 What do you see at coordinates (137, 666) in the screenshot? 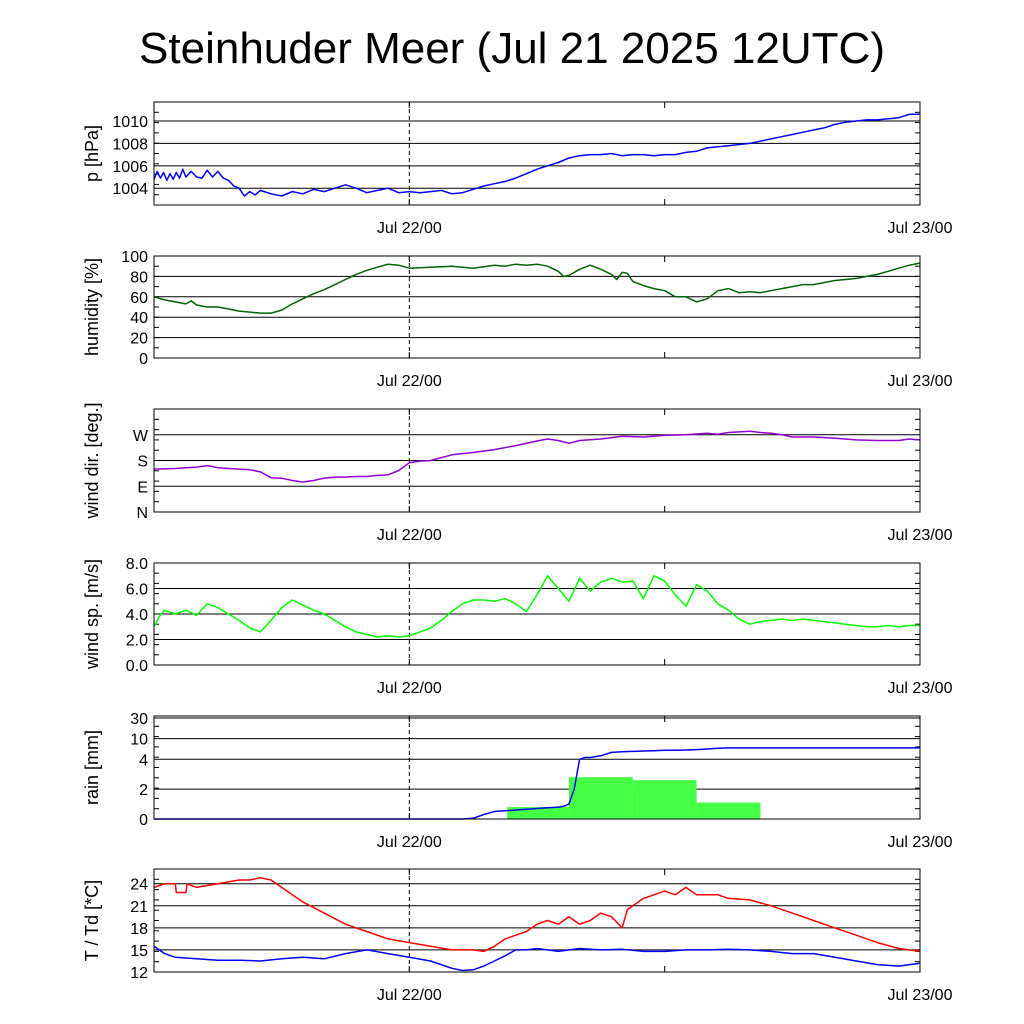
I see `y-tick-label: 0.0` at bounding box center [137, 666].